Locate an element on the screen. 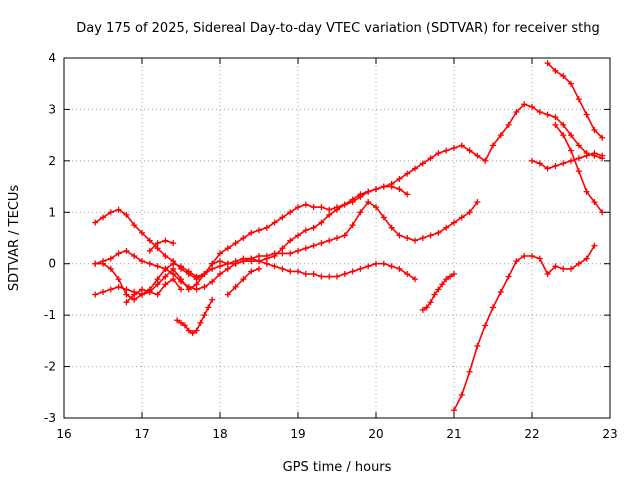 This screenshot has width=640, height=480. x-tick-label: 22 is located at coordinates (531, 434).